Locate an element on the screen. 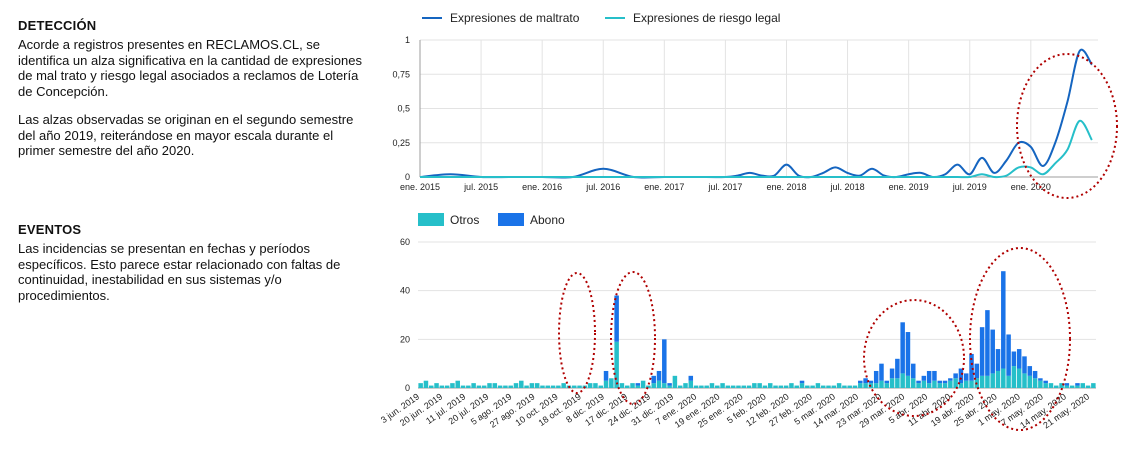  line-x-tick-label: ene. 2017 is located at coordinates (664, 187).